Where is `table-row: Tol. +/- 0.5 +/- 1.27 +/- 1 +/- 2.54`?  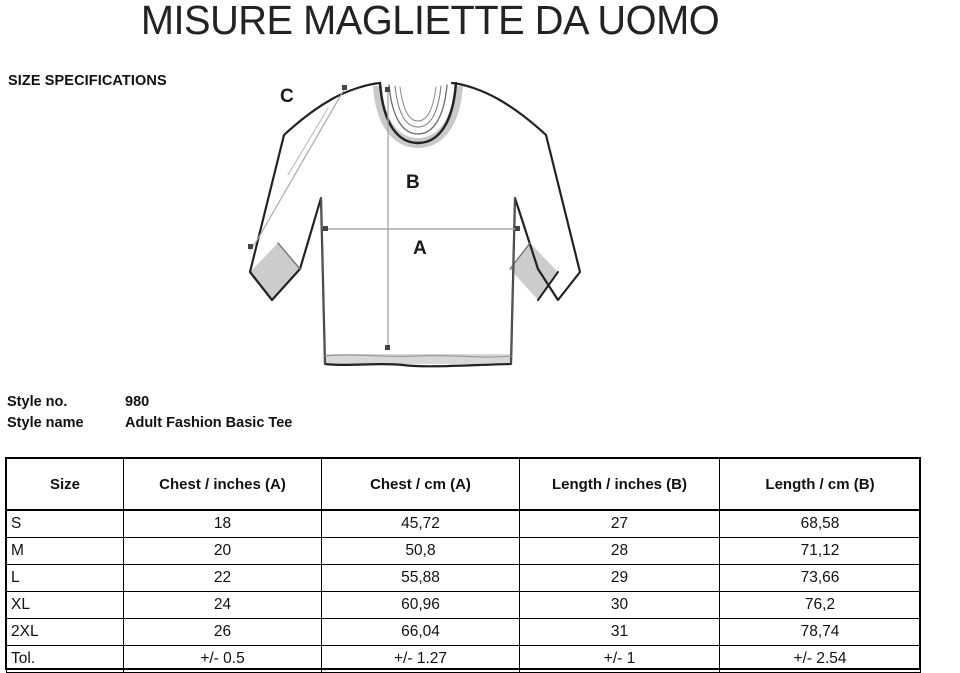
table-row: Tol. +/- 0.5 +/- 1.27 +/- 1 +/- 2.54 is located at coordinates (463, 659).